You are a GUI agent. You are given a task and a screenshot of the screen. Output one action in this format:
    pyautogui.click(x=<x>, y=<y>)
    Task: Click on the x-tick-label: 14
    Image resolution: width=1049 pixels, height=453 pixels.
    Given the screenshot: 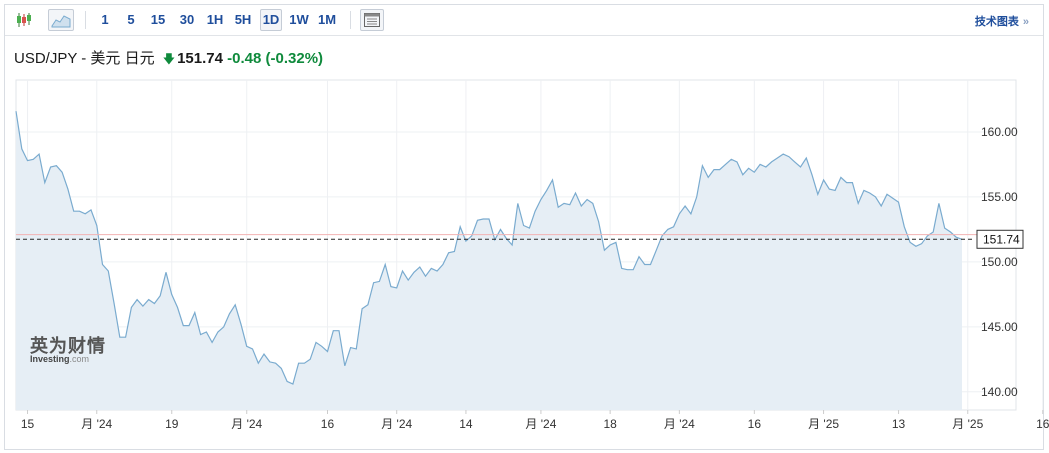 What is the action you would take?
    pyautogui.click(x=466, y=424)
    